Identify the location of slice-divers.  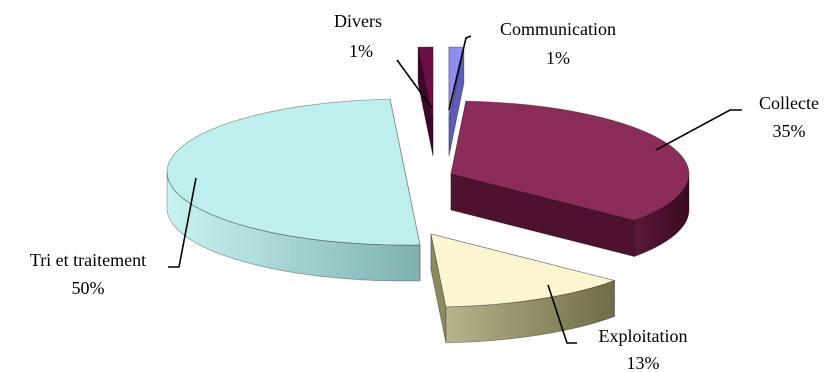
(425, 101).